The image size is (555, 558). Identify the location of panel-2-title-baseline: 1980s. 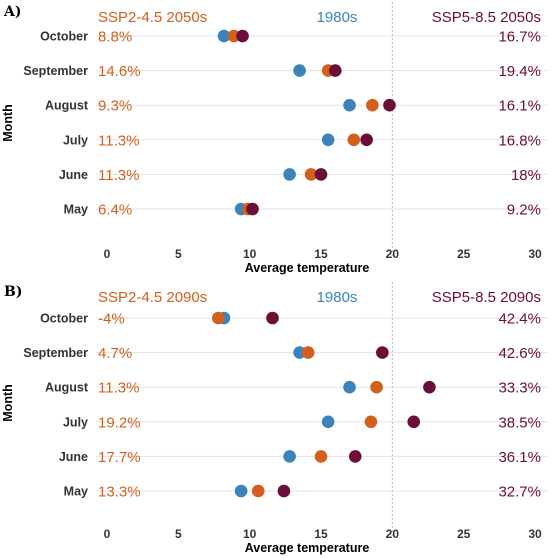
(337, 297).